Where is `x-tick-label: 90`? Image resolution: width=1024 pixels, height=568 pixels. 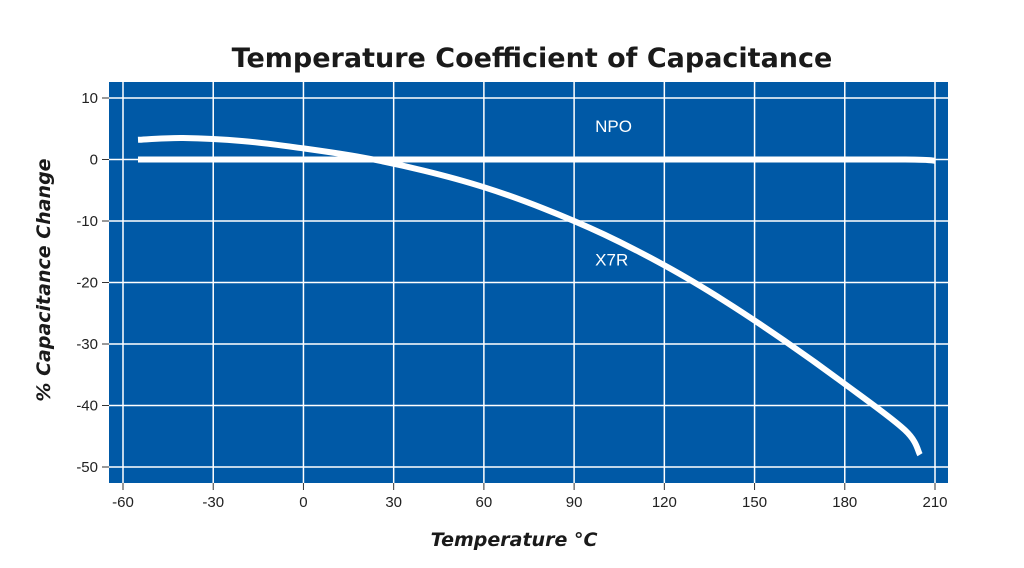
x-tick-label: 90 is located at coordinates (574, 502).